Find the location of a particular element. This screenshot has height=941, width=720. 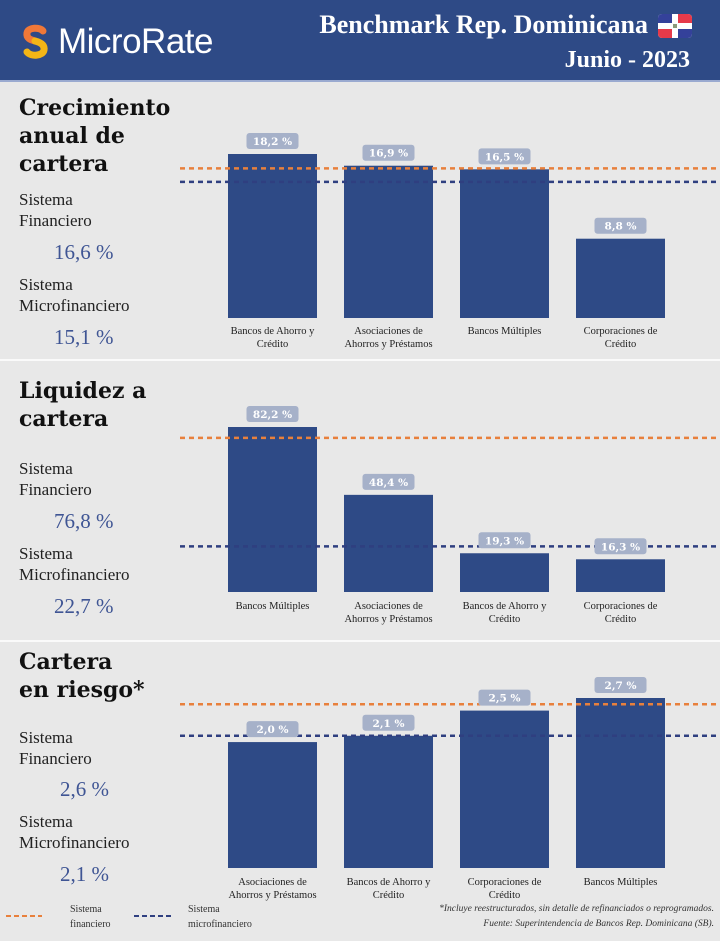

dominican-republic-flag-icon is located at coordinates (675, 26).